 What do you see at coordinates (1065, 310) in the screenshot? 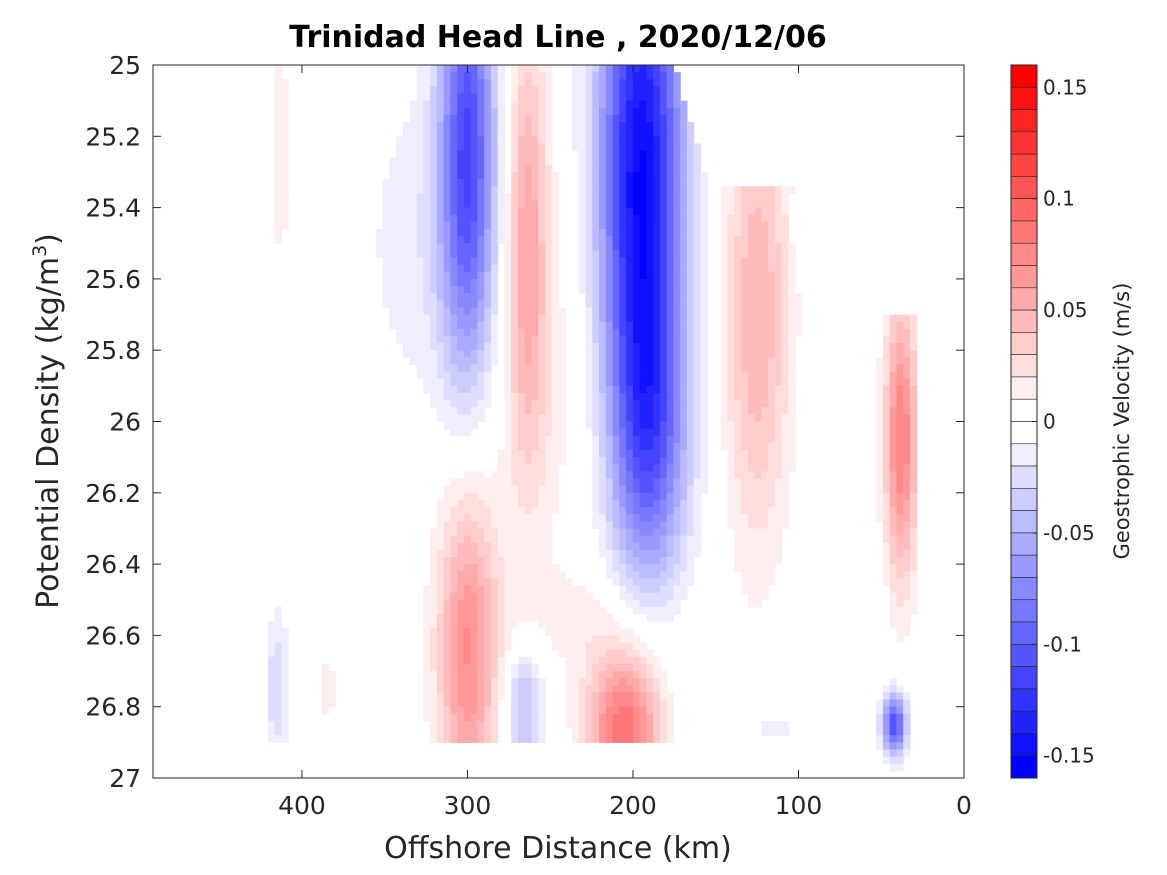
I see `colorbar-tick-label: 0.05` at bounding box center [1065, 310].